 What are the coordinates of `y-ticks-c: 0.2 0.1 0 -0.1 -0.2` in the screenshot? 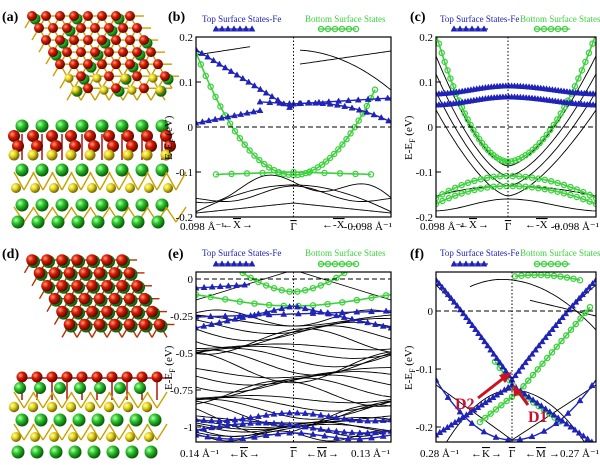 It's located at (428, 128).